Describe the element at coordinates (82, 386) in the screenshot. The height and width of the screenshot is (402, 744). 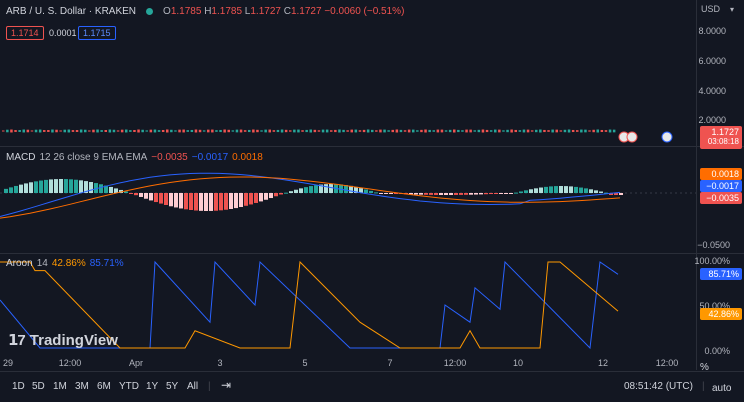
I see `timeframe-3m: 3M` at that location.